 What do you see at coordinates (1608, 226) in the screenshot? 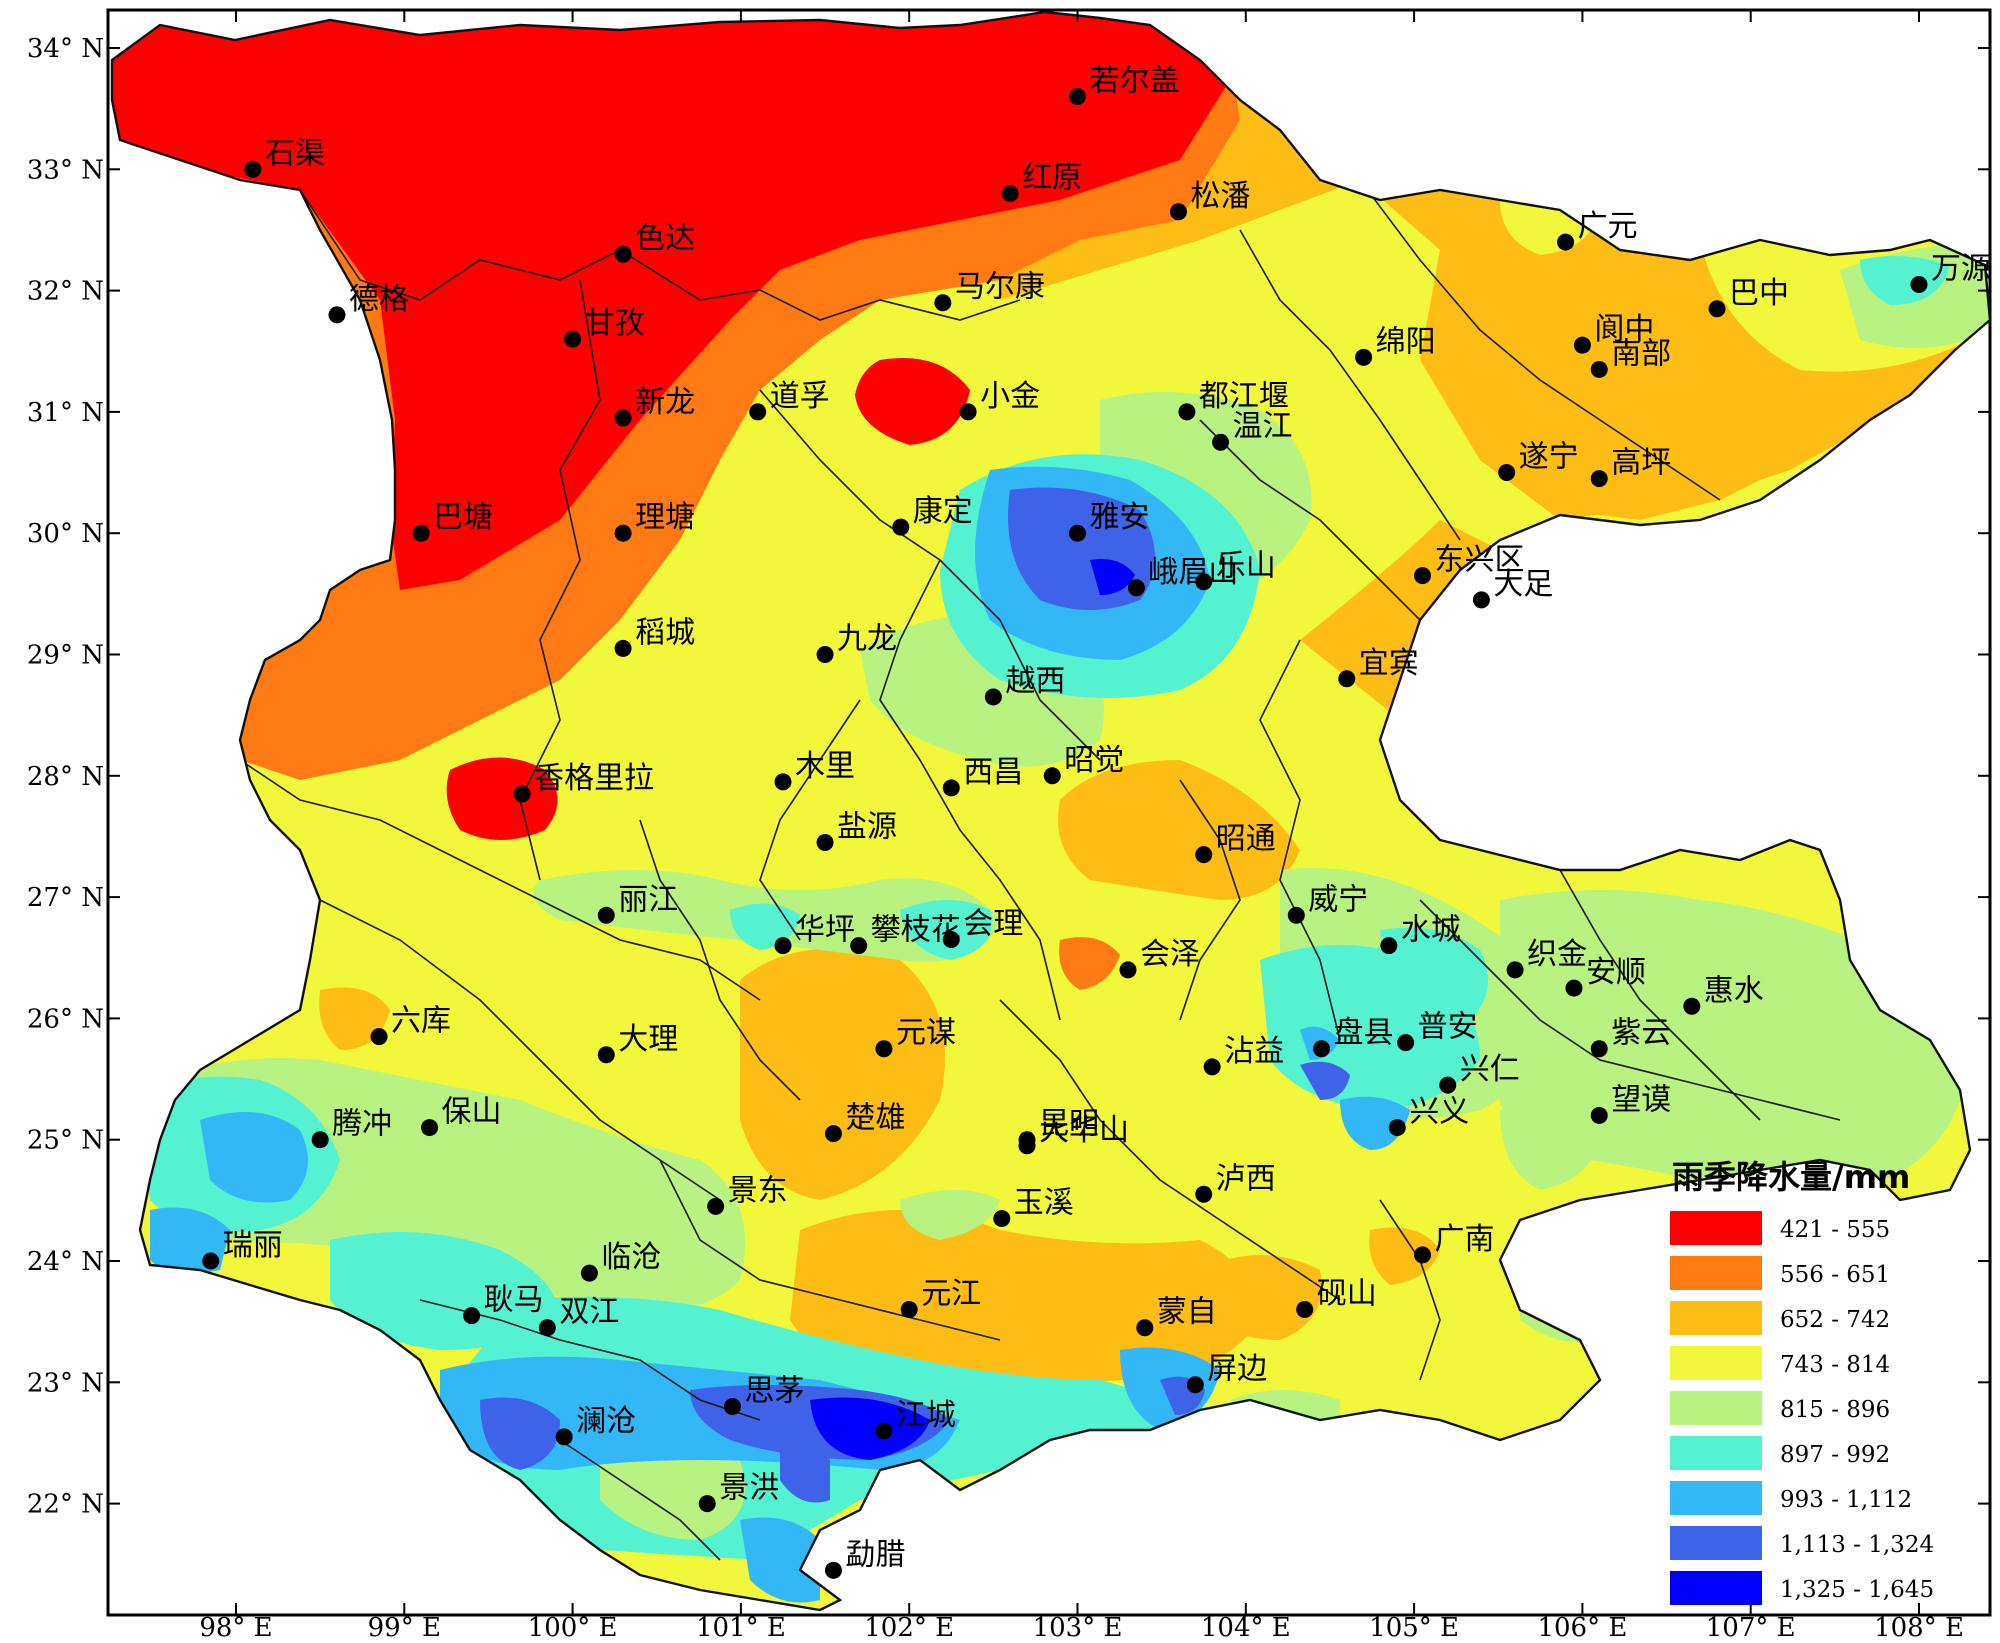
I see `station-label: 广元` at bounding box center [1608, 226].